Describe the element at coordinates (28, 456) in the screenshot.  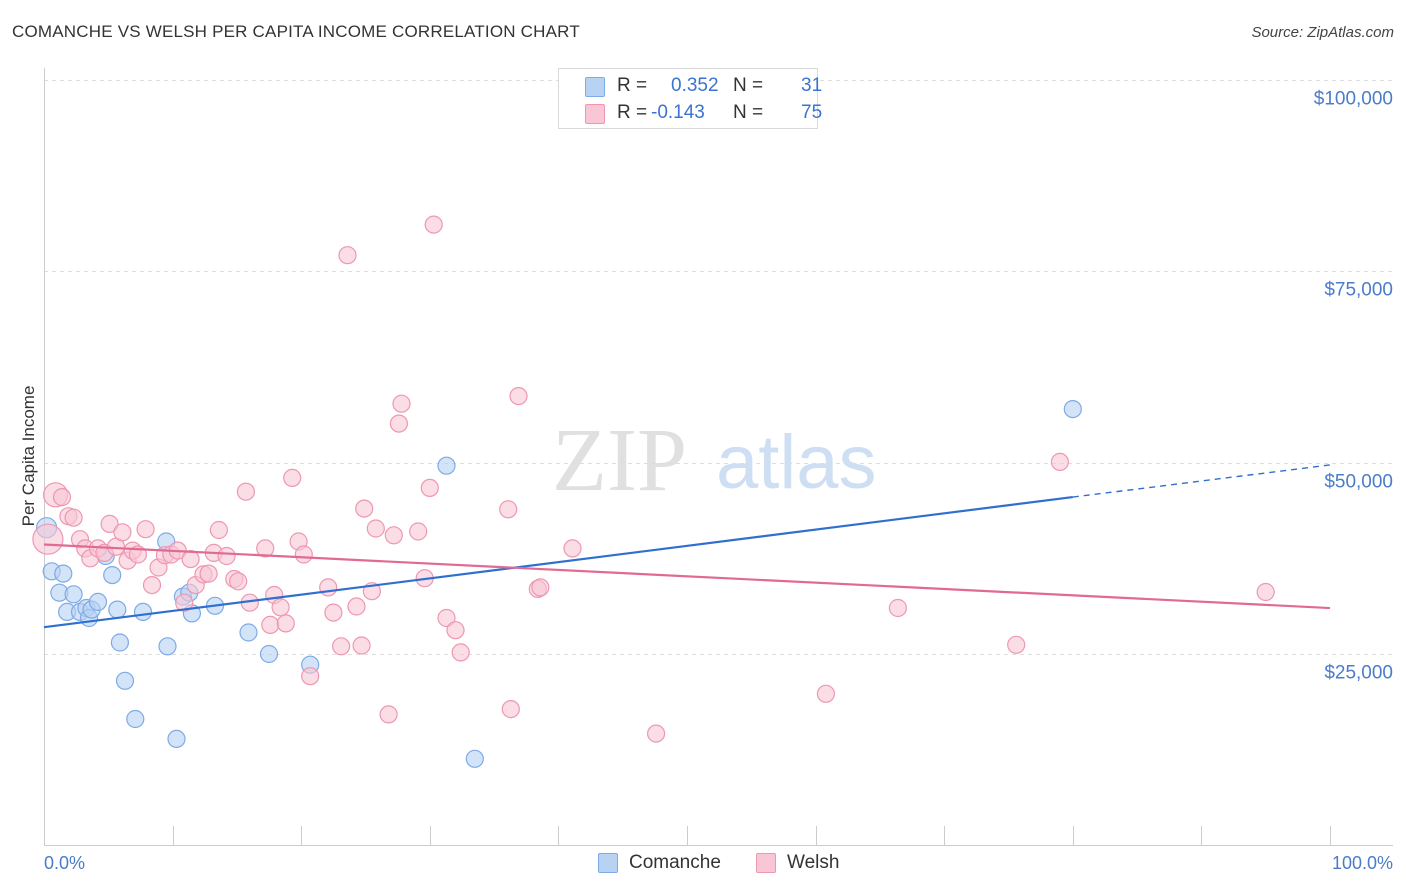
I see `y-axis-label: Per Capita Income` at that location.